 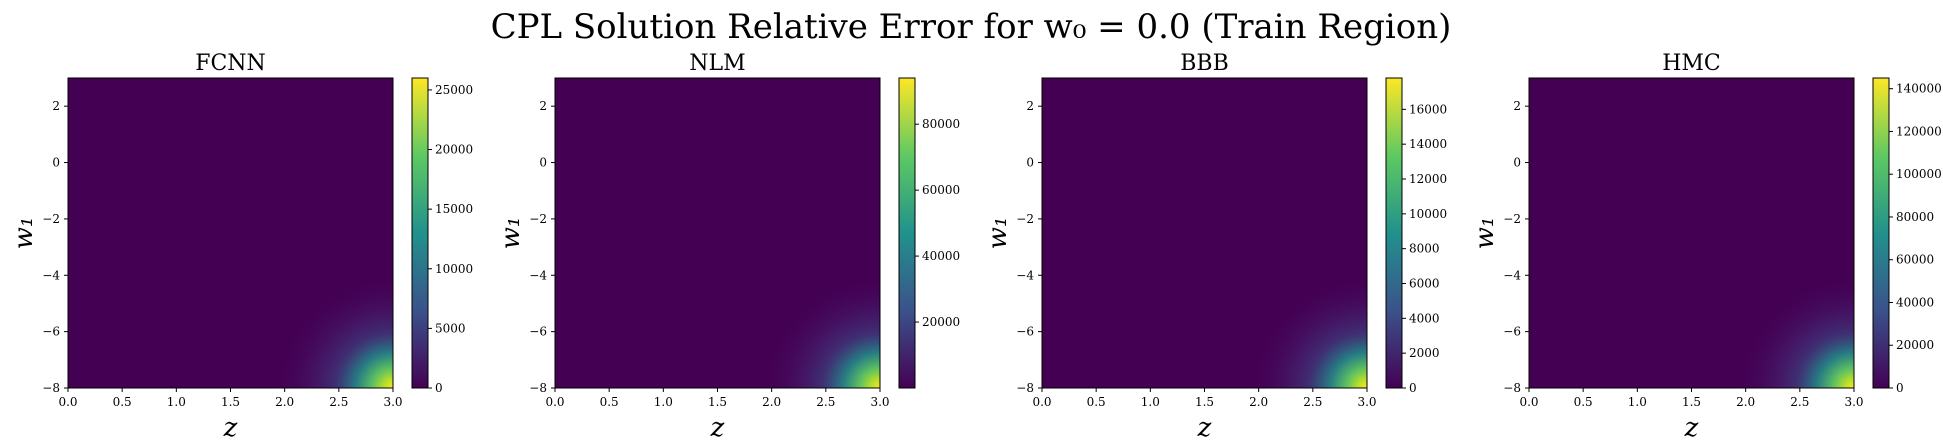 I want to click on panel-title: NLM, so click(x=717, y=63).